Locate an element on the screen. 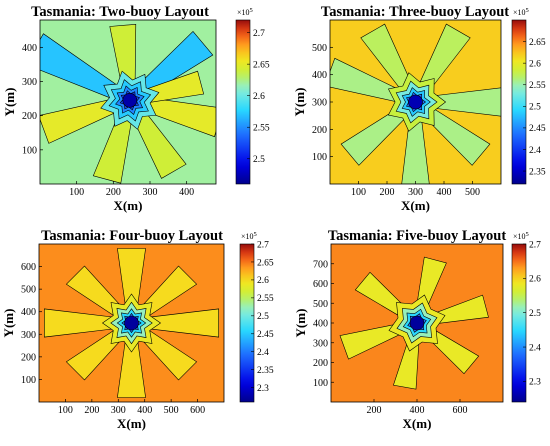 This screenshot has height=446, width=550. panel-title: Tasmania: Five-buoy Layout is located at coordinates (417, 236).